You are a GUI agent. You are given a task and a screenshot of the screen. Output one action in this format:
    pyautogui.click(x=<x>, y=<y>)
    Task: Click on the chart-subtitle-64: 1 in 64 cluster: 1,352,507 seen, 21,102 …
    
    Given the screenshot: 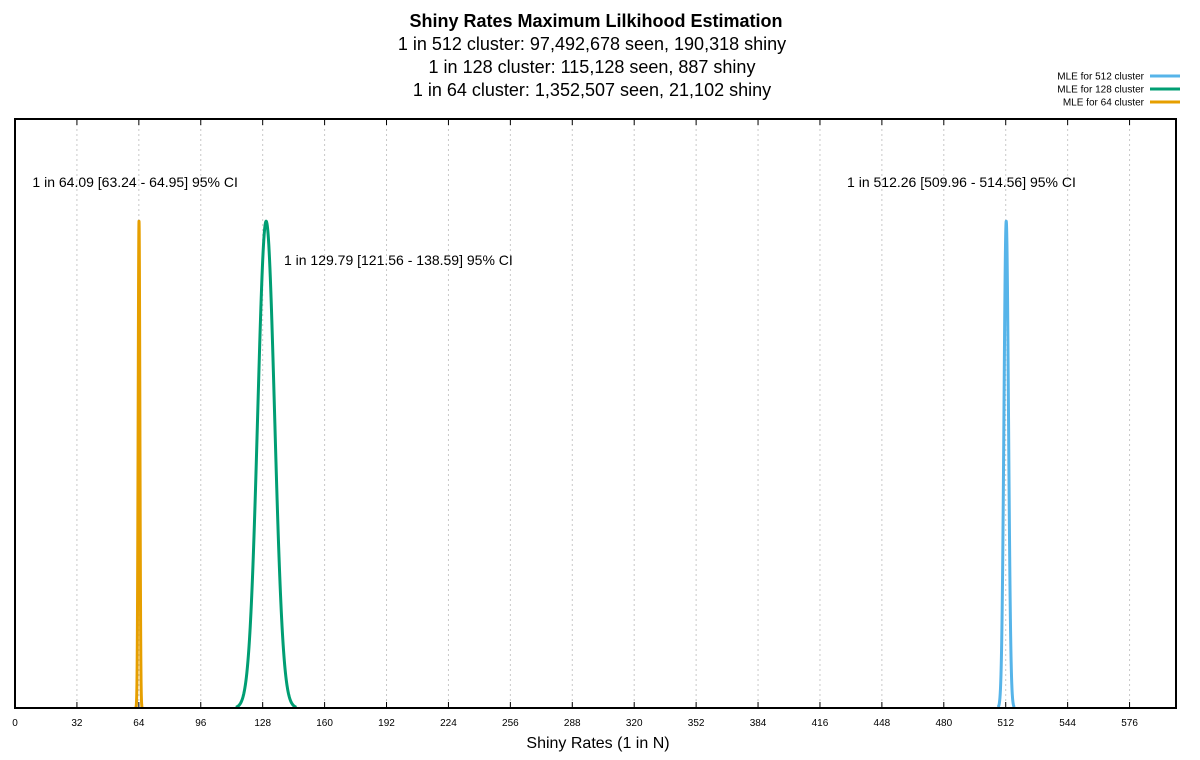 What is the action you would take?
    pyautogui.click(x=592, y=90)
    